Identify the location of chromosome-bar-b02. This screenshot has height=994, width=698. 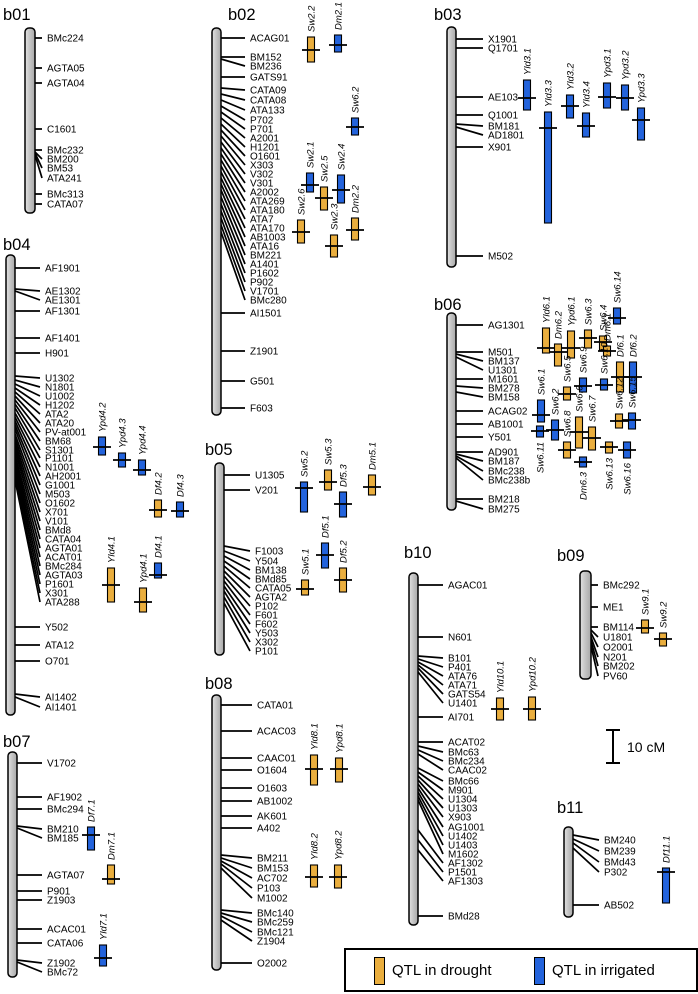
(216, 221).